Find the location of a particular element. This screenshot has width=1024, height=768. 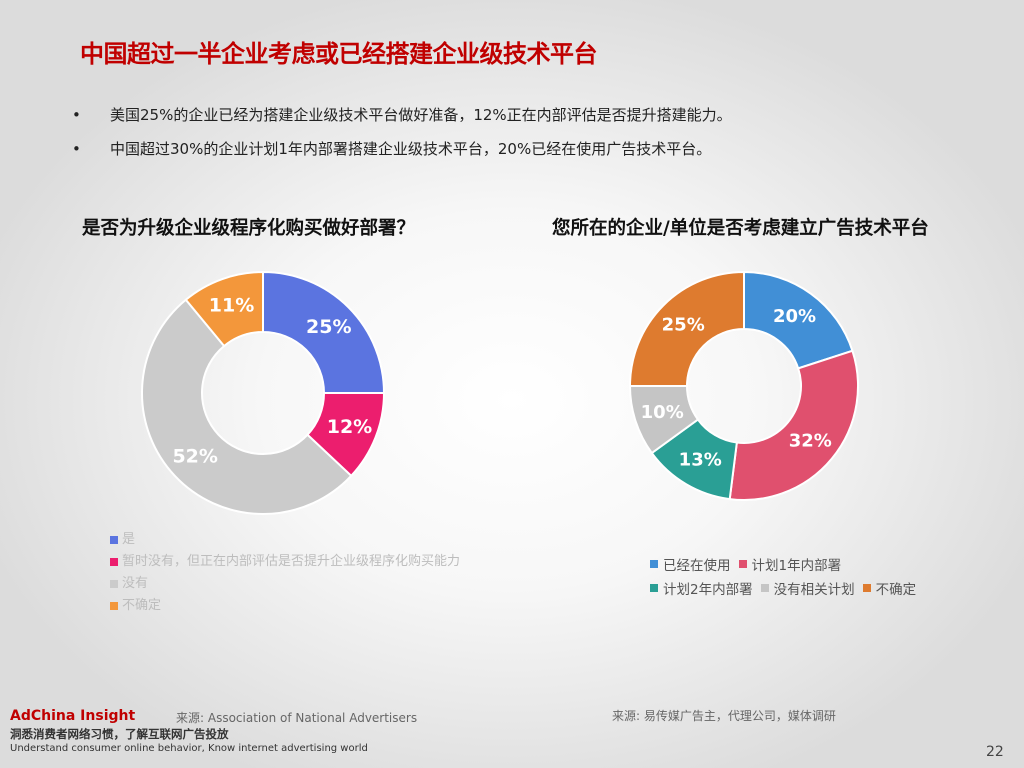

legend-label: 没有相关计划 is located at coordinates (814, 590).